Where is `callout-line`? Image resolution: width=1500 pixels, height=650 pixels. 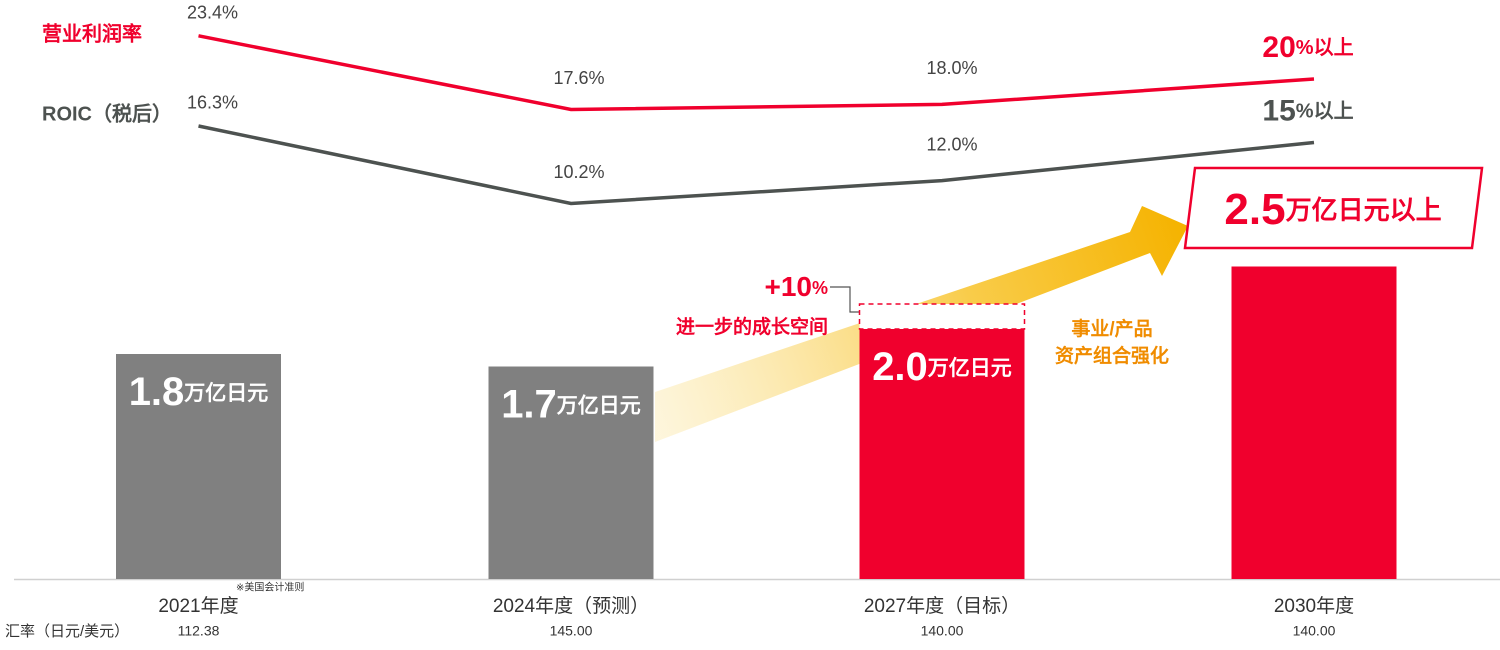 callout-line is located at coordinates (845, 299).